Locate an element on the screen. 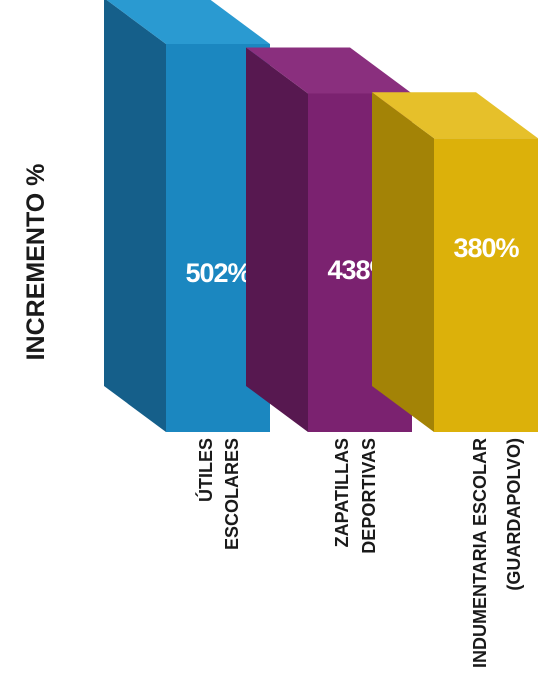  category-label: ZAPATILLAS is located at coordinates (342, 492).